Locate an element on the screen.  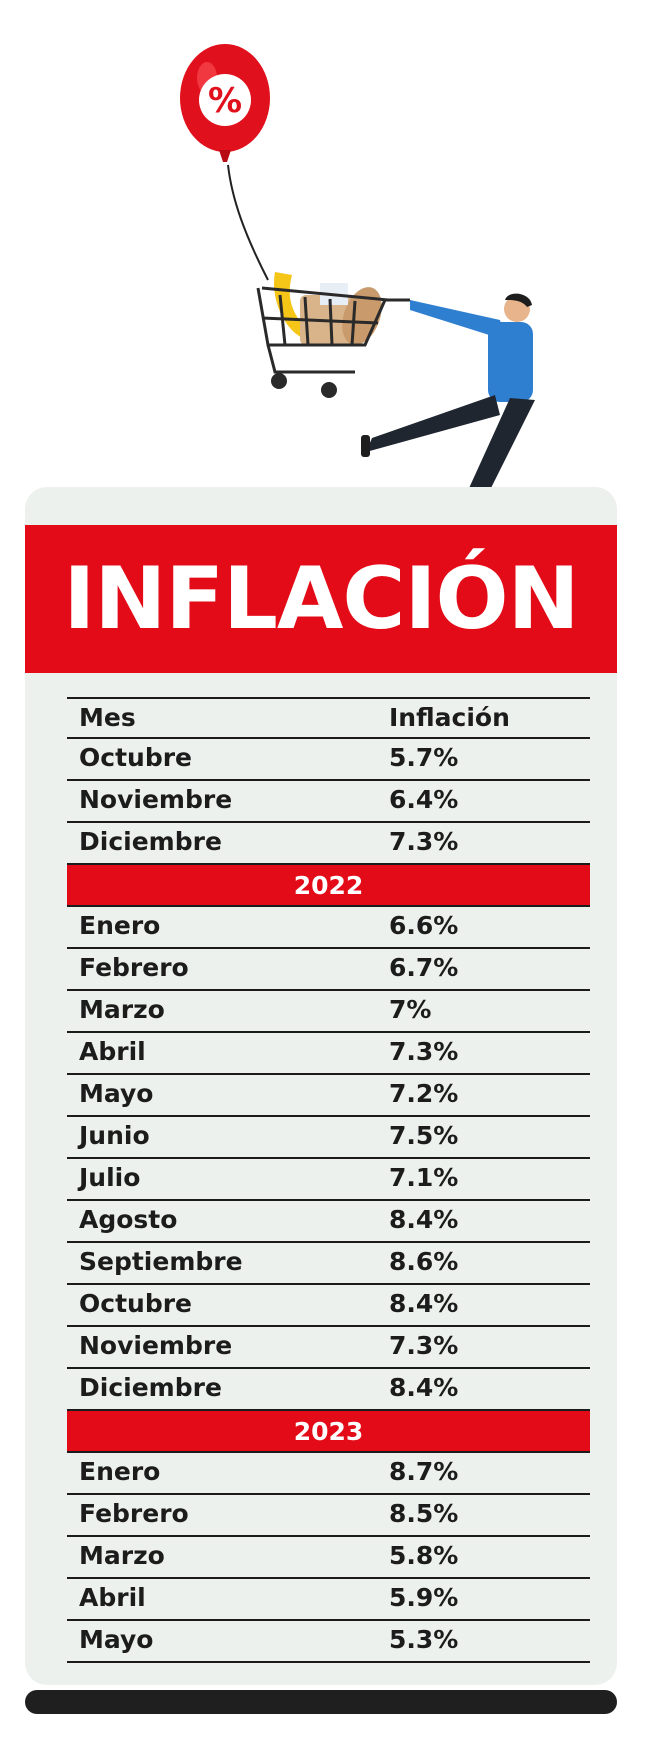
table-row: Mayo 5.3% is located at coordinates (328, 1642).